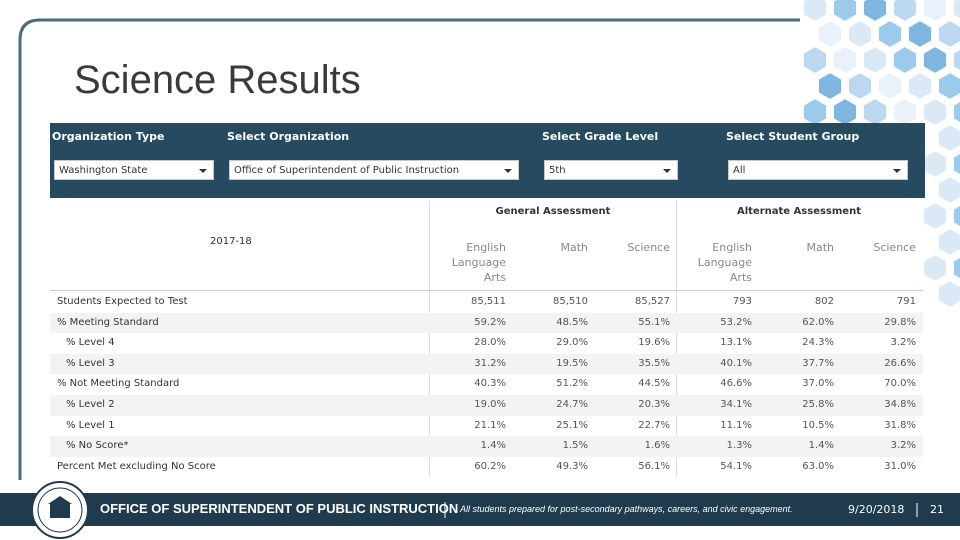 The height and width of the screenshot is (540, 960). What do you see at coordinates (818, 466) in the screenshot?
I see `table-cell: 63.0%` at bounding box center [818, 466].